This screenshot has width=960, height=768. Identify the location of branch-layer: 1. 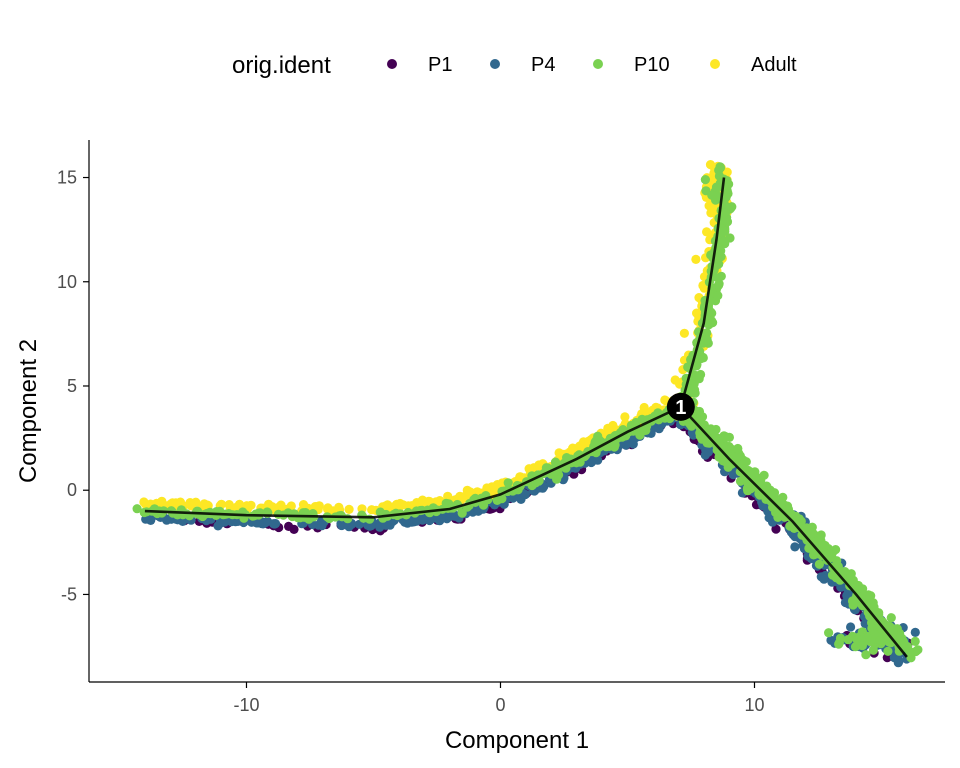
(680, 406).